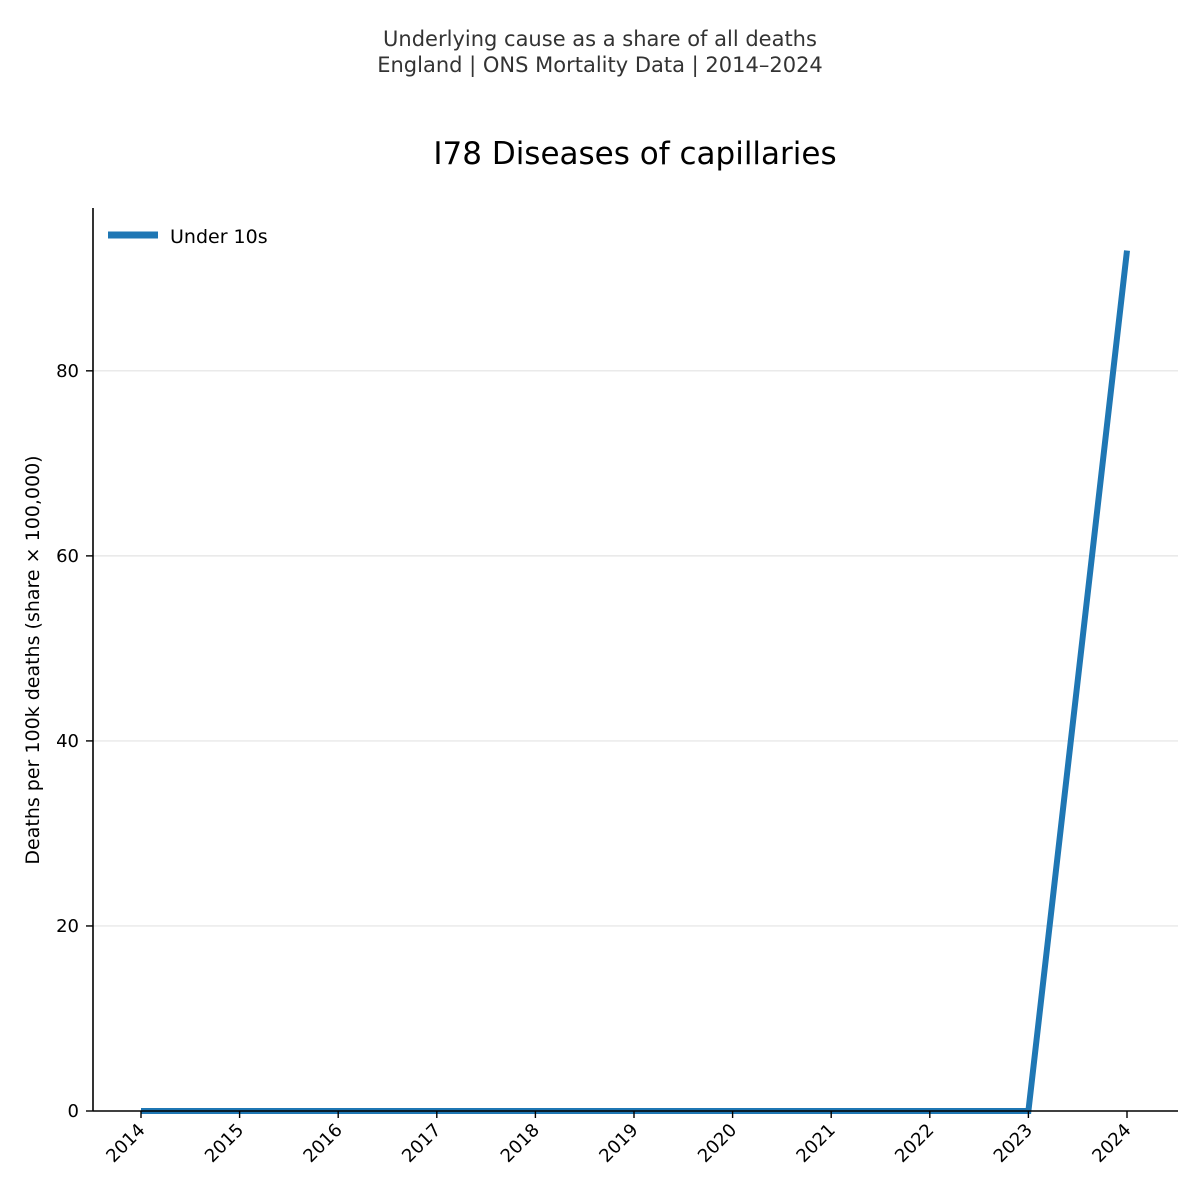 This screenshot has width=1200, height=1200. Describe the element at coordinates (635, 154) in the screenshot. I see `chart-title: I78 Diseases of capillaries` at that location.